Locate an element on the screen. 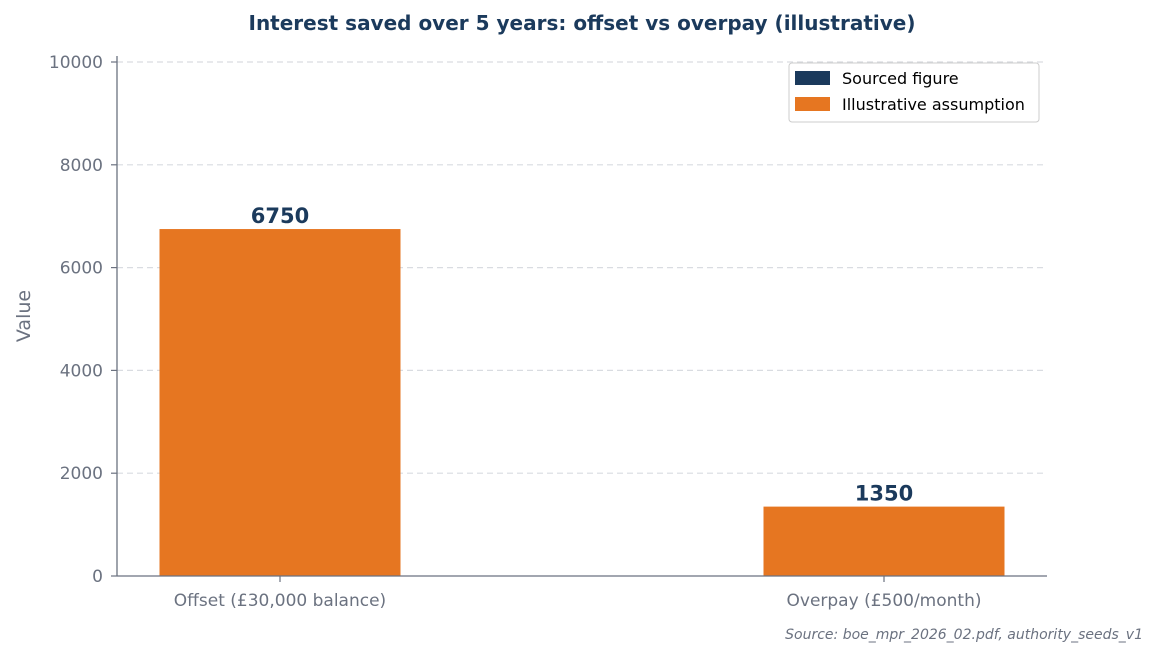  legend-swatch-sourced is located at coordinates (812, 78).